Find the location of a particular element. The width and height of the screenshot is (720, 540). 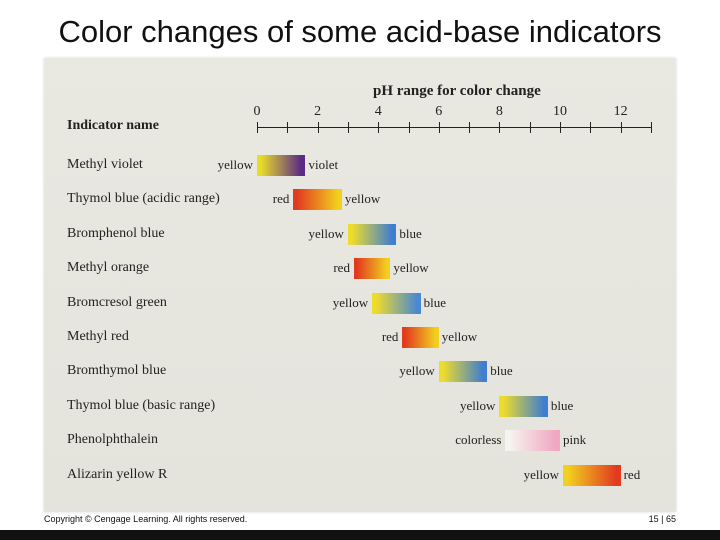

bottom-bar is located at coordinates (360, 535).